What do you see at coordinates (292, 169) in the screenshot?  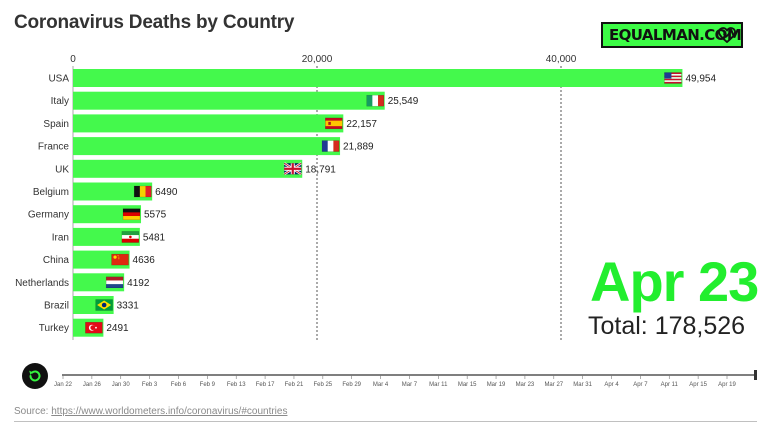 I see `uk-flag-icon` at bounding box center [292, 169].